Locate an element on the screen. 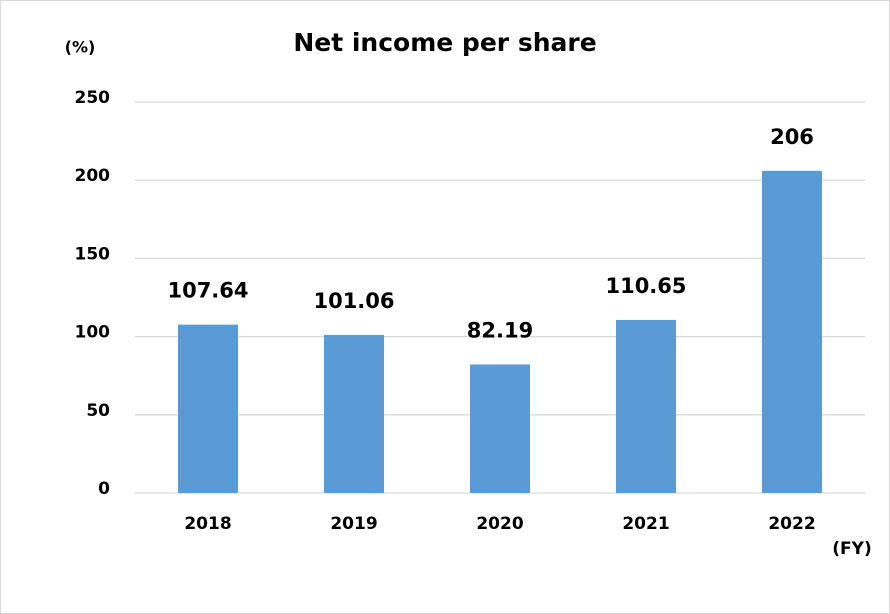  x-tick-label: 2020 is located at coordinates (499, 524).